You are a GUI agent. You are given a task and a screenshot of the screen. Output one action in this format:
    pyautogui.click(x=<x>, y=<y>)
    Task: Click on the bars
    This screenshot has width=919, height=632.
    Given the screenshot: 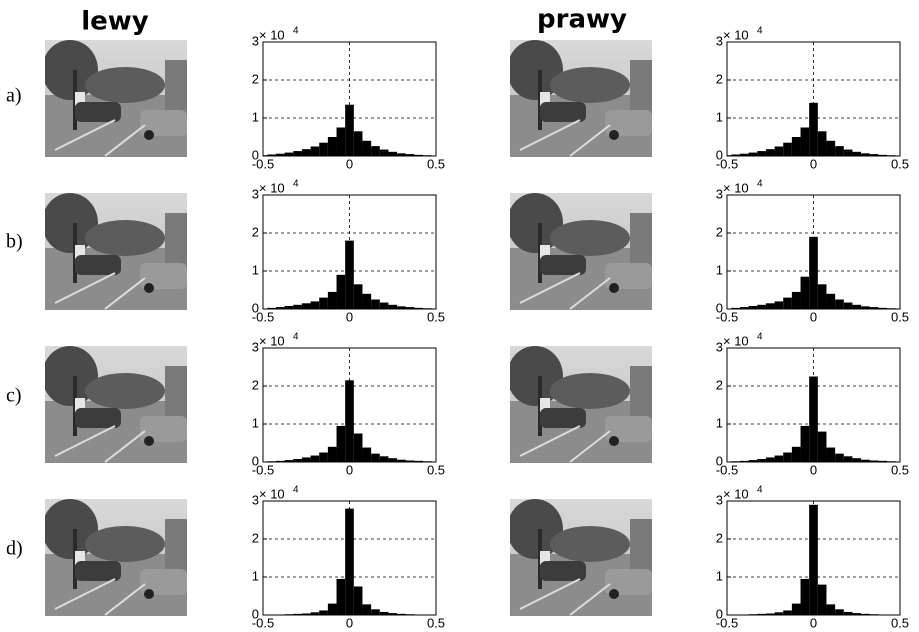 What is the action you would take?
    pyautogui.click(x=813, y=419)
    